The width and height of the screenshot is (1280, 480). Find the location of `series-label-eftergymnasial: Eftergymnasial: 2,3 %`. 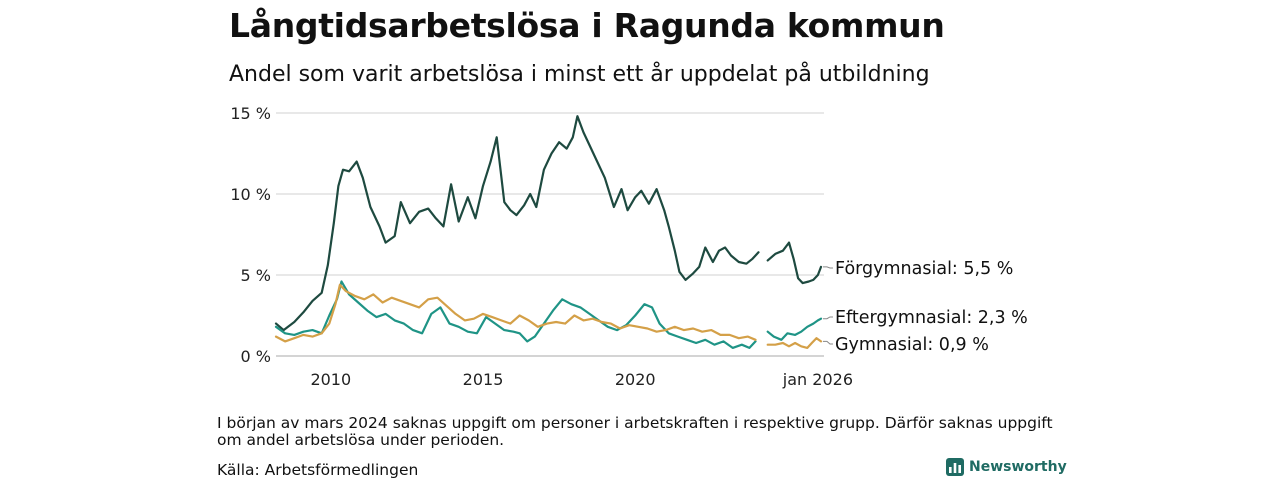

series-label-eftergymnasial: Eftergymnasial: 2,3 % is located at coordinates (931, 318).